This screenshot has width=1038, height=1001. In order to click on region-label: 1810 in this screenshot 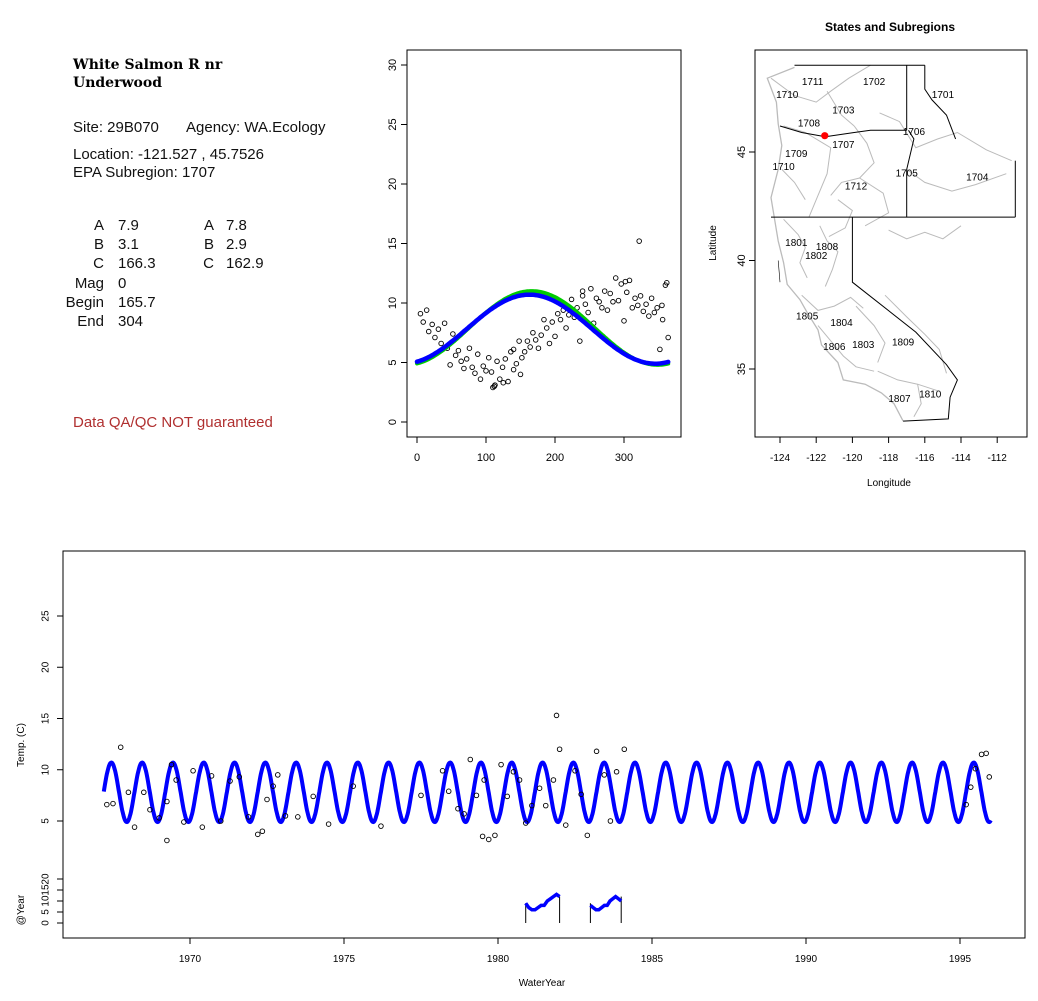, I will do `click(930, 395)`.